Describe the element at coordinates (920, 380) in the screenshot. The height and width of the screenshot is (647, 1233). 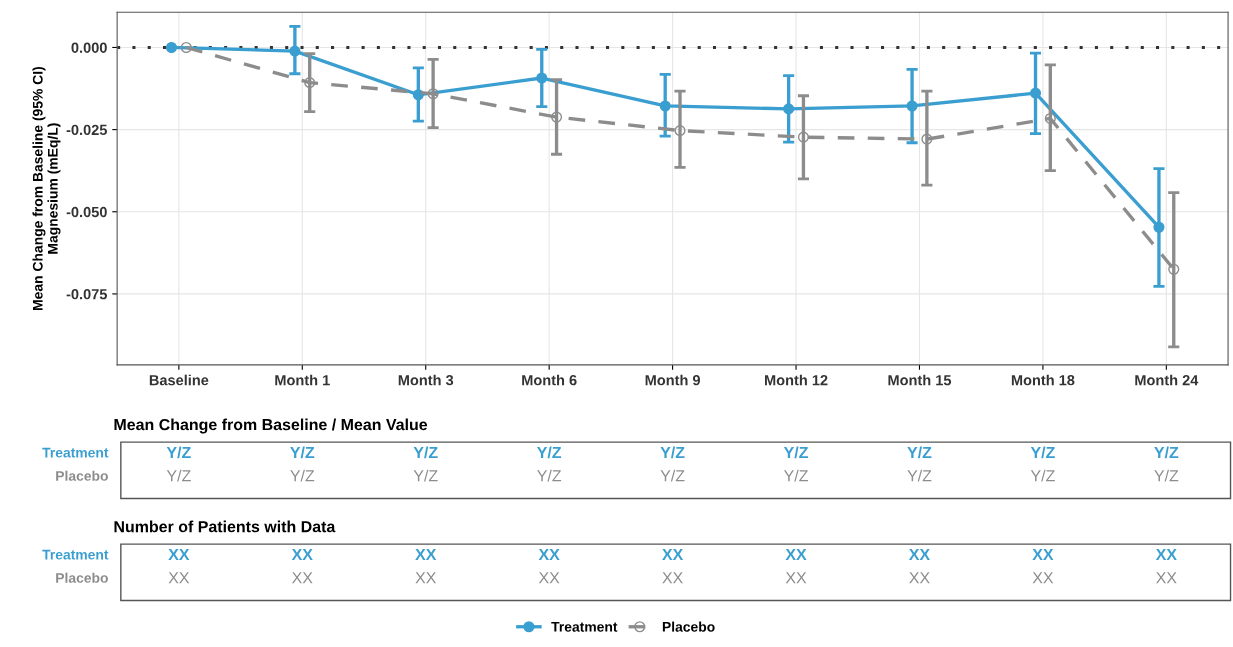
I see `x-tick-label: Month 15` at that location.